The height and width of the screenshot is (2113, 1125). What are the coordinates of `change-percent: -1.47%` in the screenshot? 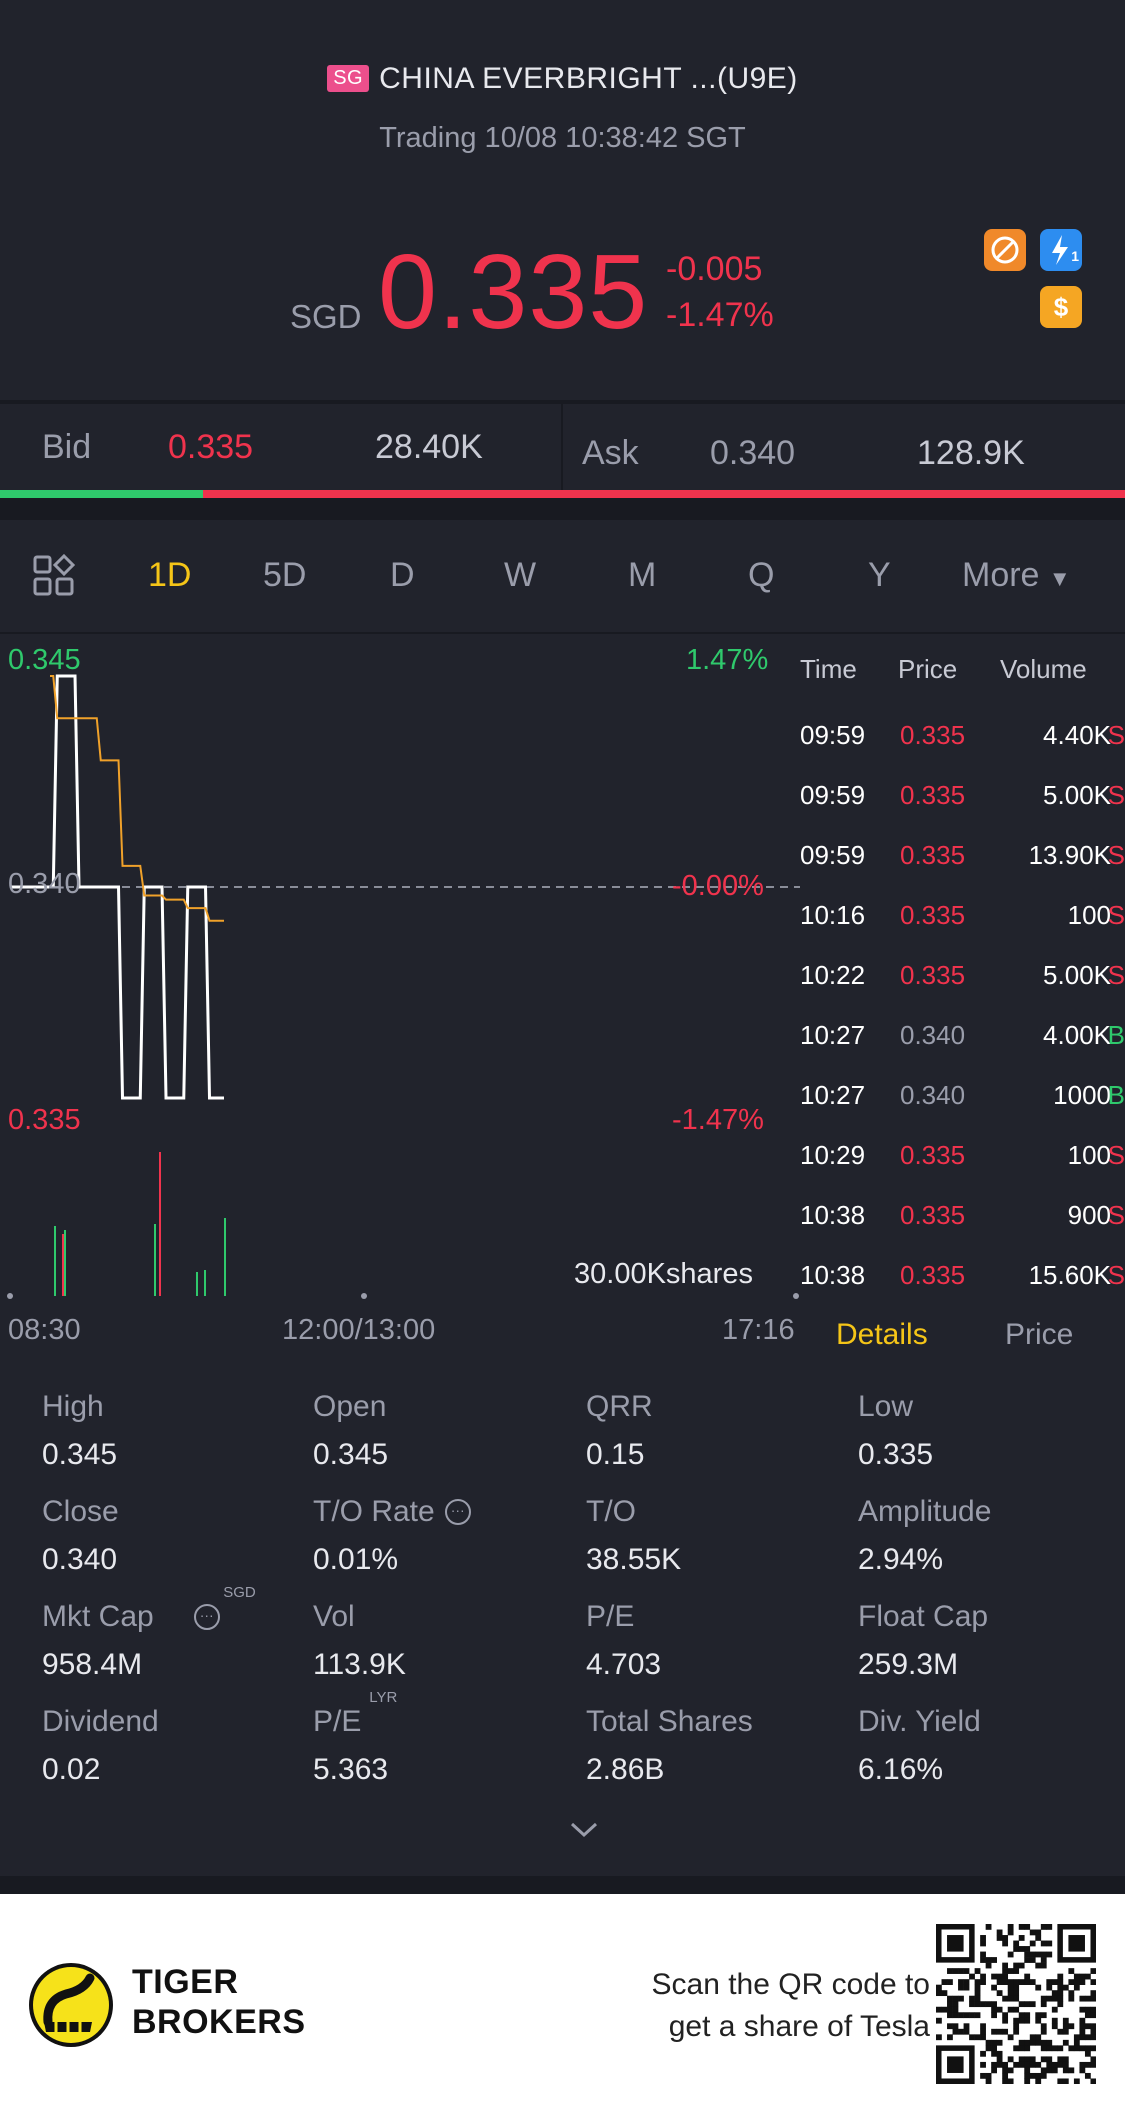 It's located at (720, 315).